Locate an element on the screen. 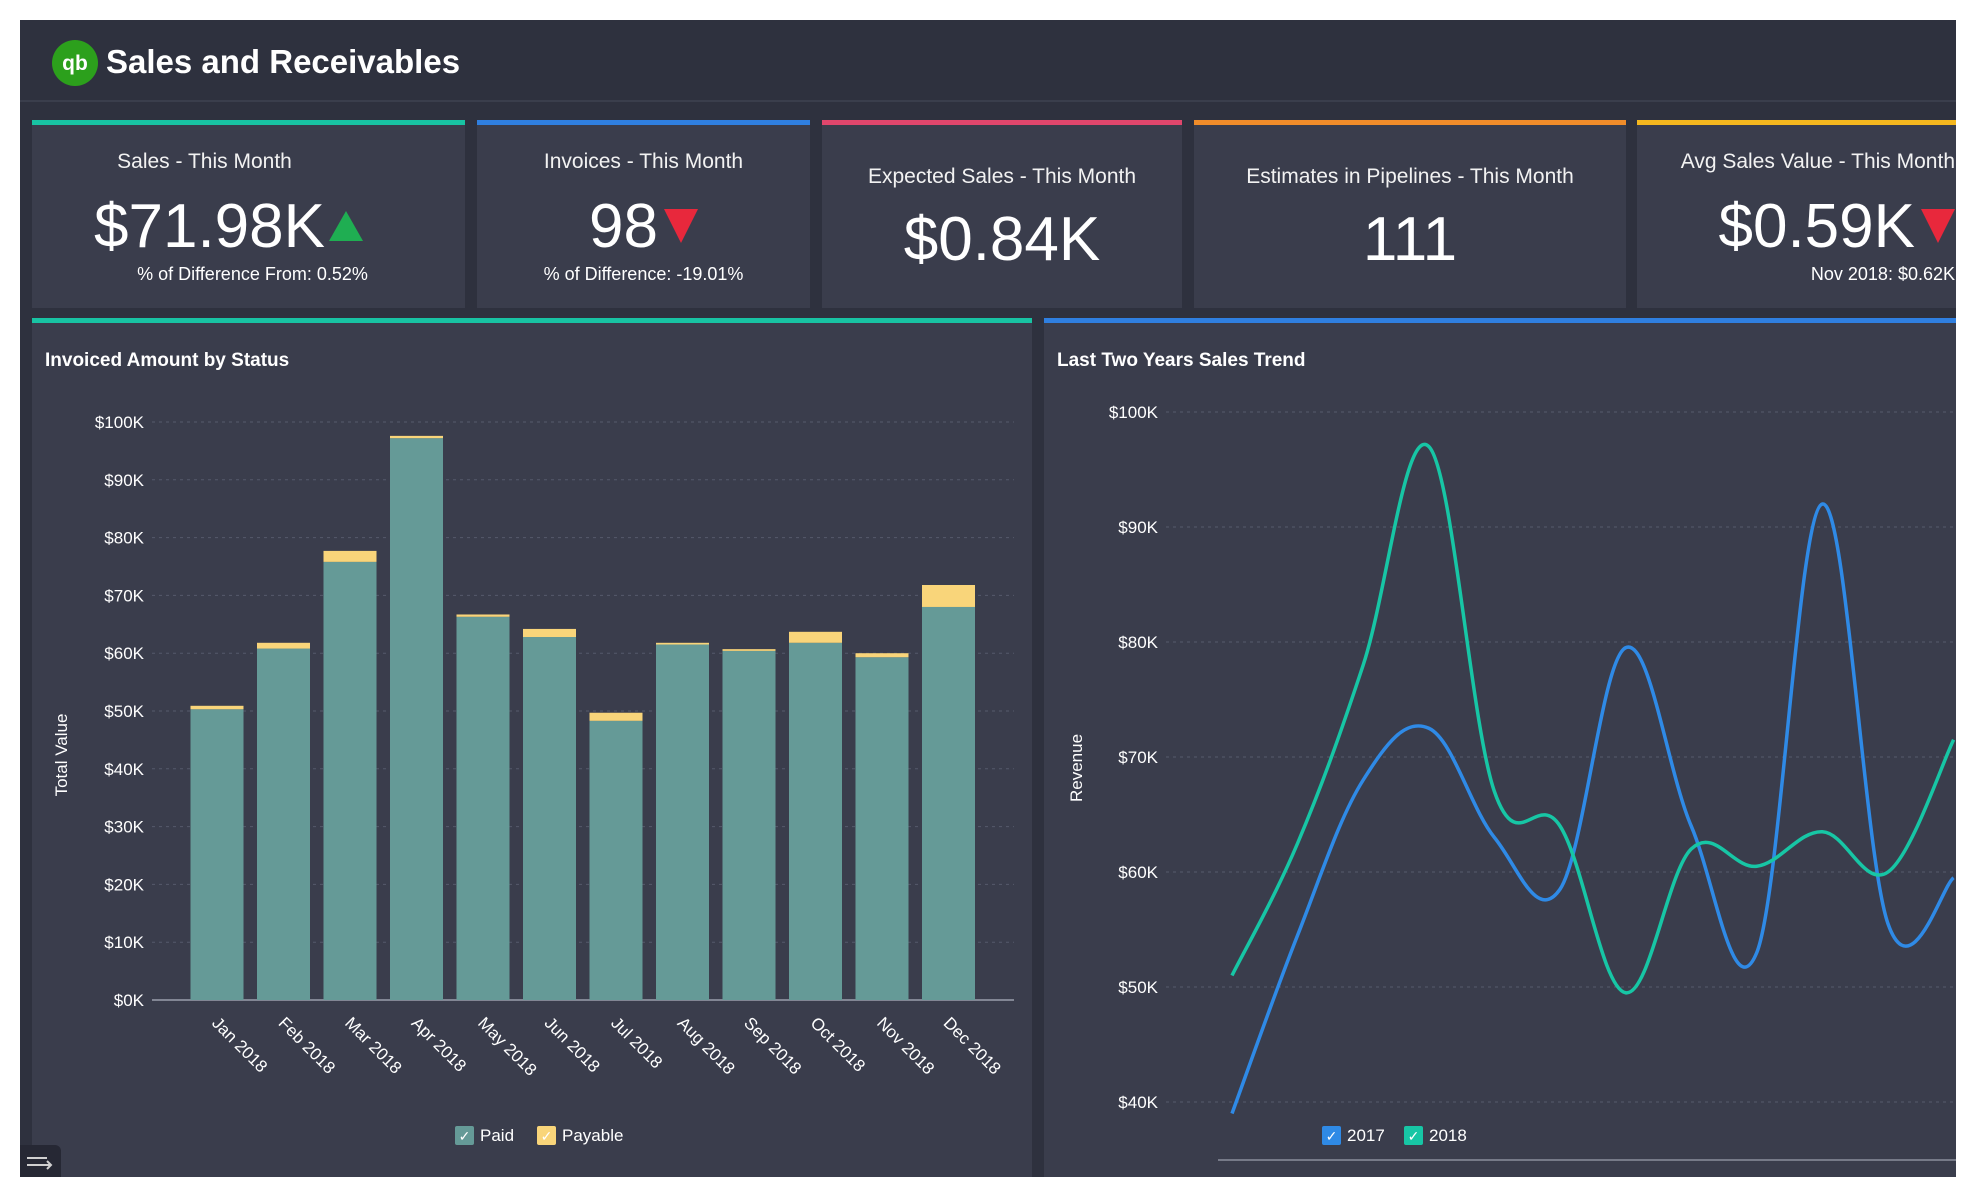 Image resolution: width=1976 pixels, height=1196 pixels. x-tick-label: Oct 2018 is located at coordinates (838, 1044).